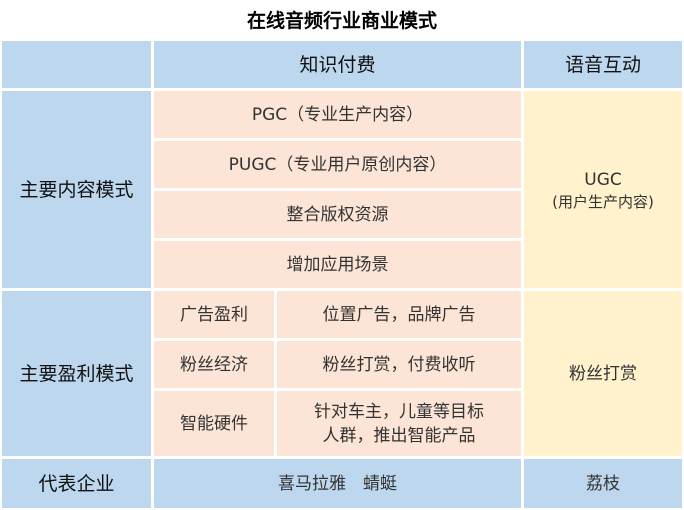 This screenshot has height=510, width=684. I want to click on header-voice-interaction: 语音互动, so click(603, 64).